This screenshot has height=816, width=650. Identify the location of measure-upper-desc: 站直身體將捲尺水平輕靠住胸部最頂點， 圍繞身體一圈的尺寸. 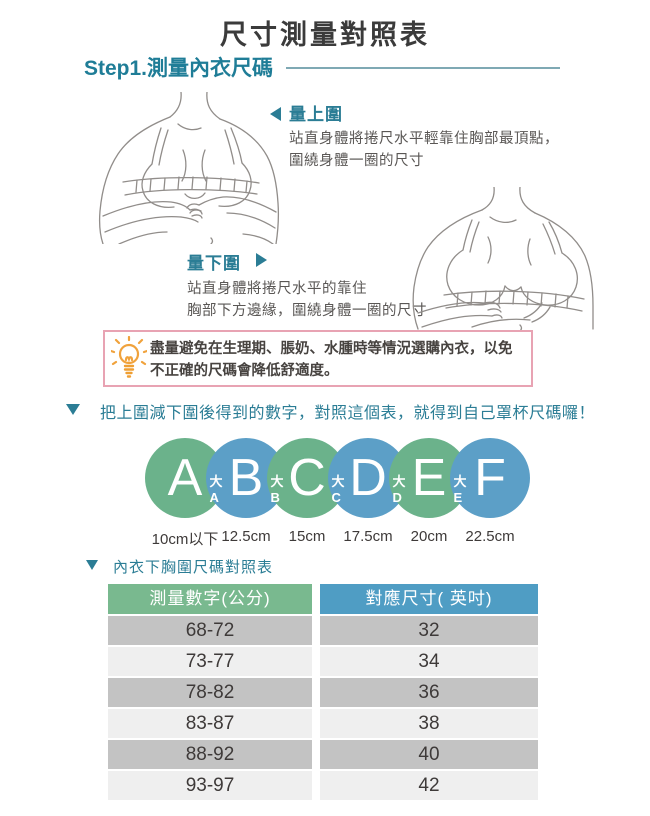
(424, 150).